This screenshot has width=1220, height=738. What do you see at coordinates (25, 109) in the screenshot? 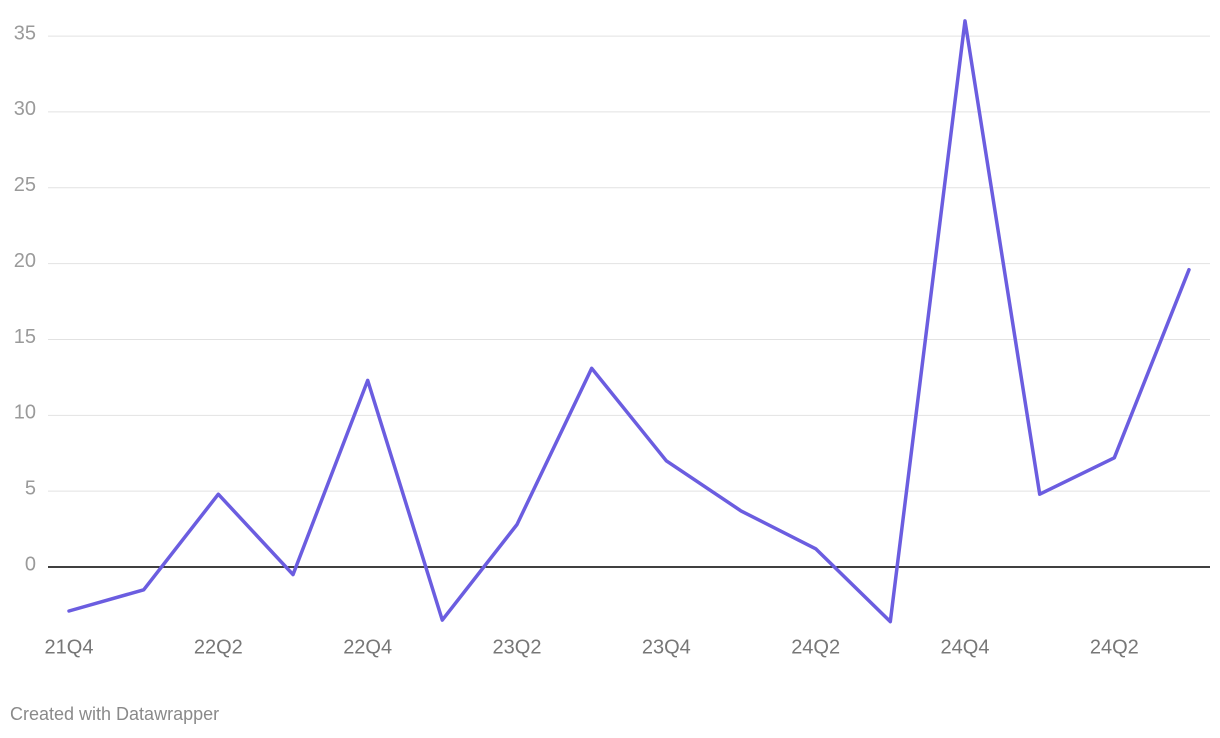
I see `y-tick-label: 30` at bounding box center [25, 109].